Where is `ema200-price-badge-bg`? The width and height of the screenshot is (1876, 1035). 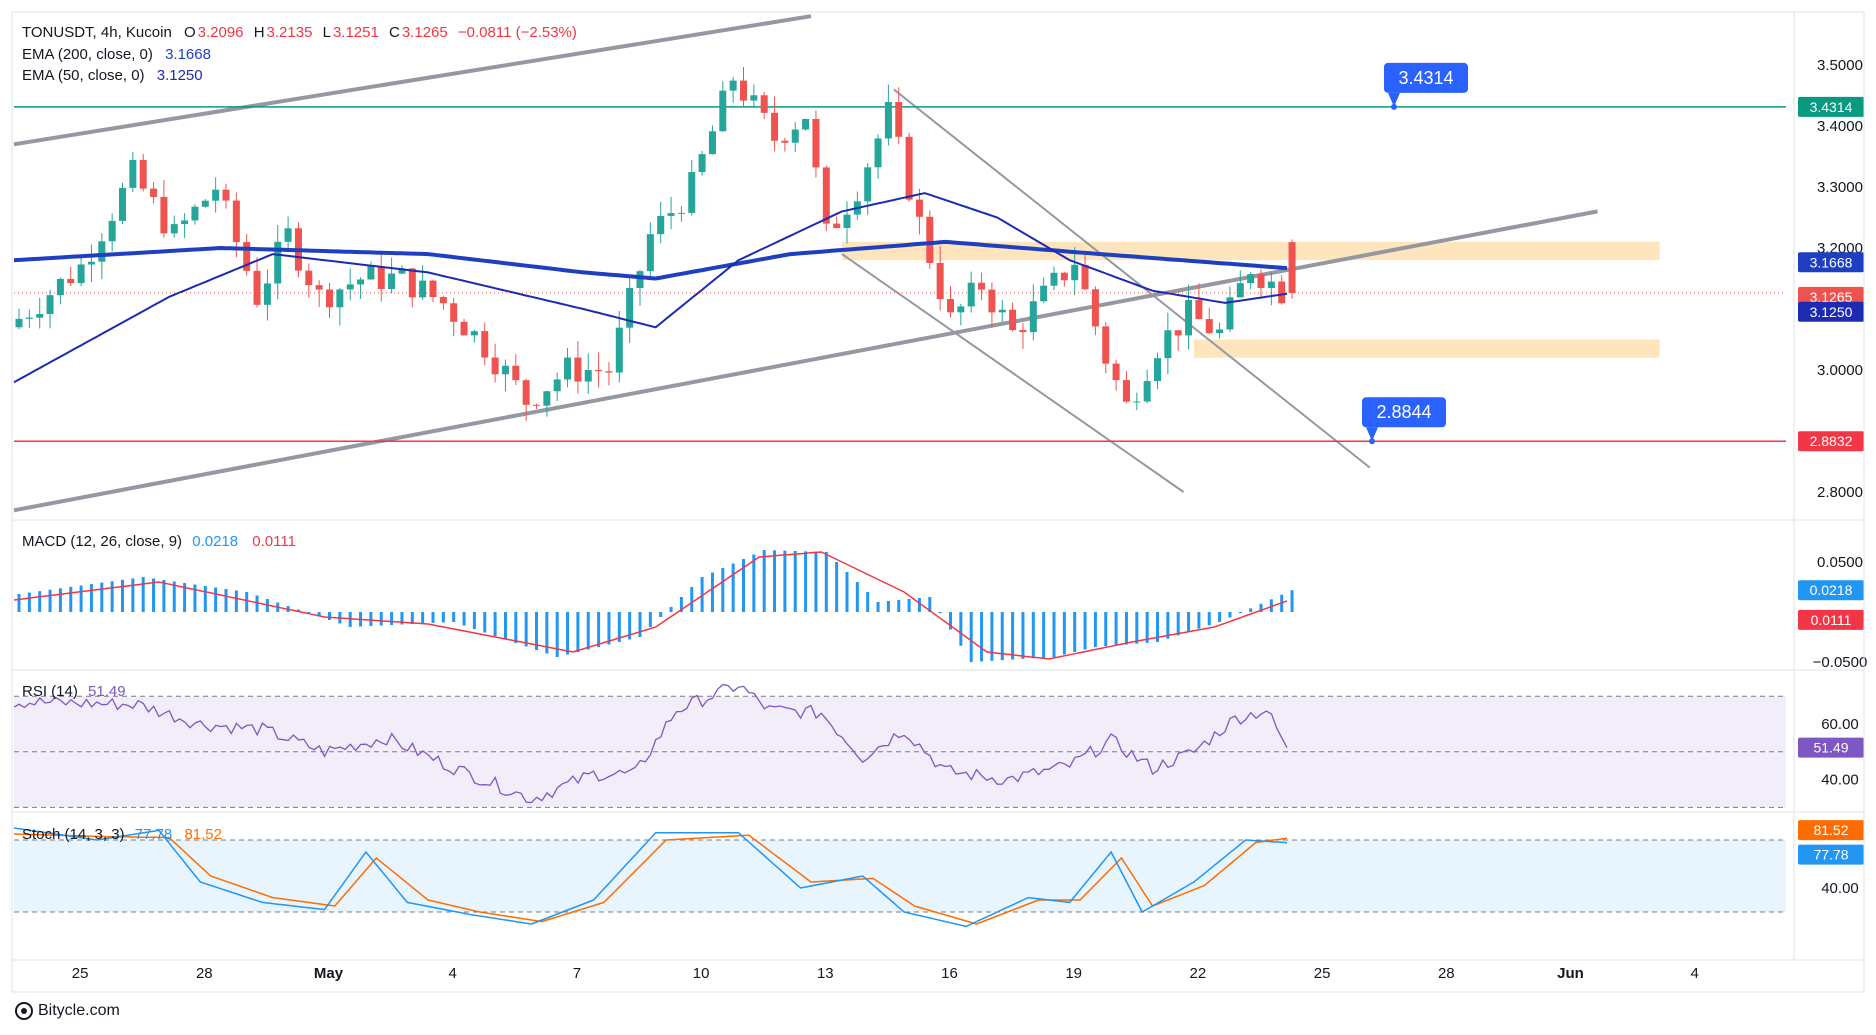 ema200-price-badge-bg is located at coordinates (1831, 262).